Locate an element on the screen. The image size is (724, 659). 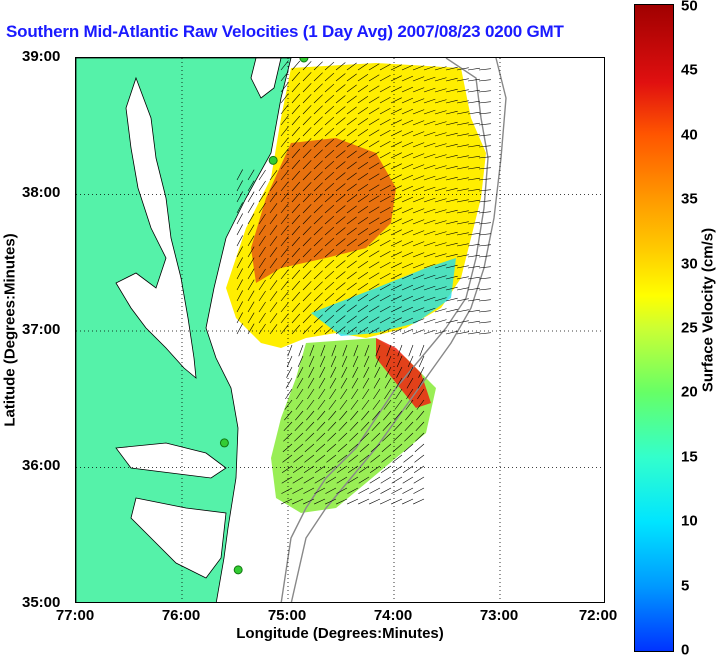
velocity-field-slow is located at coordinates (383, 297).